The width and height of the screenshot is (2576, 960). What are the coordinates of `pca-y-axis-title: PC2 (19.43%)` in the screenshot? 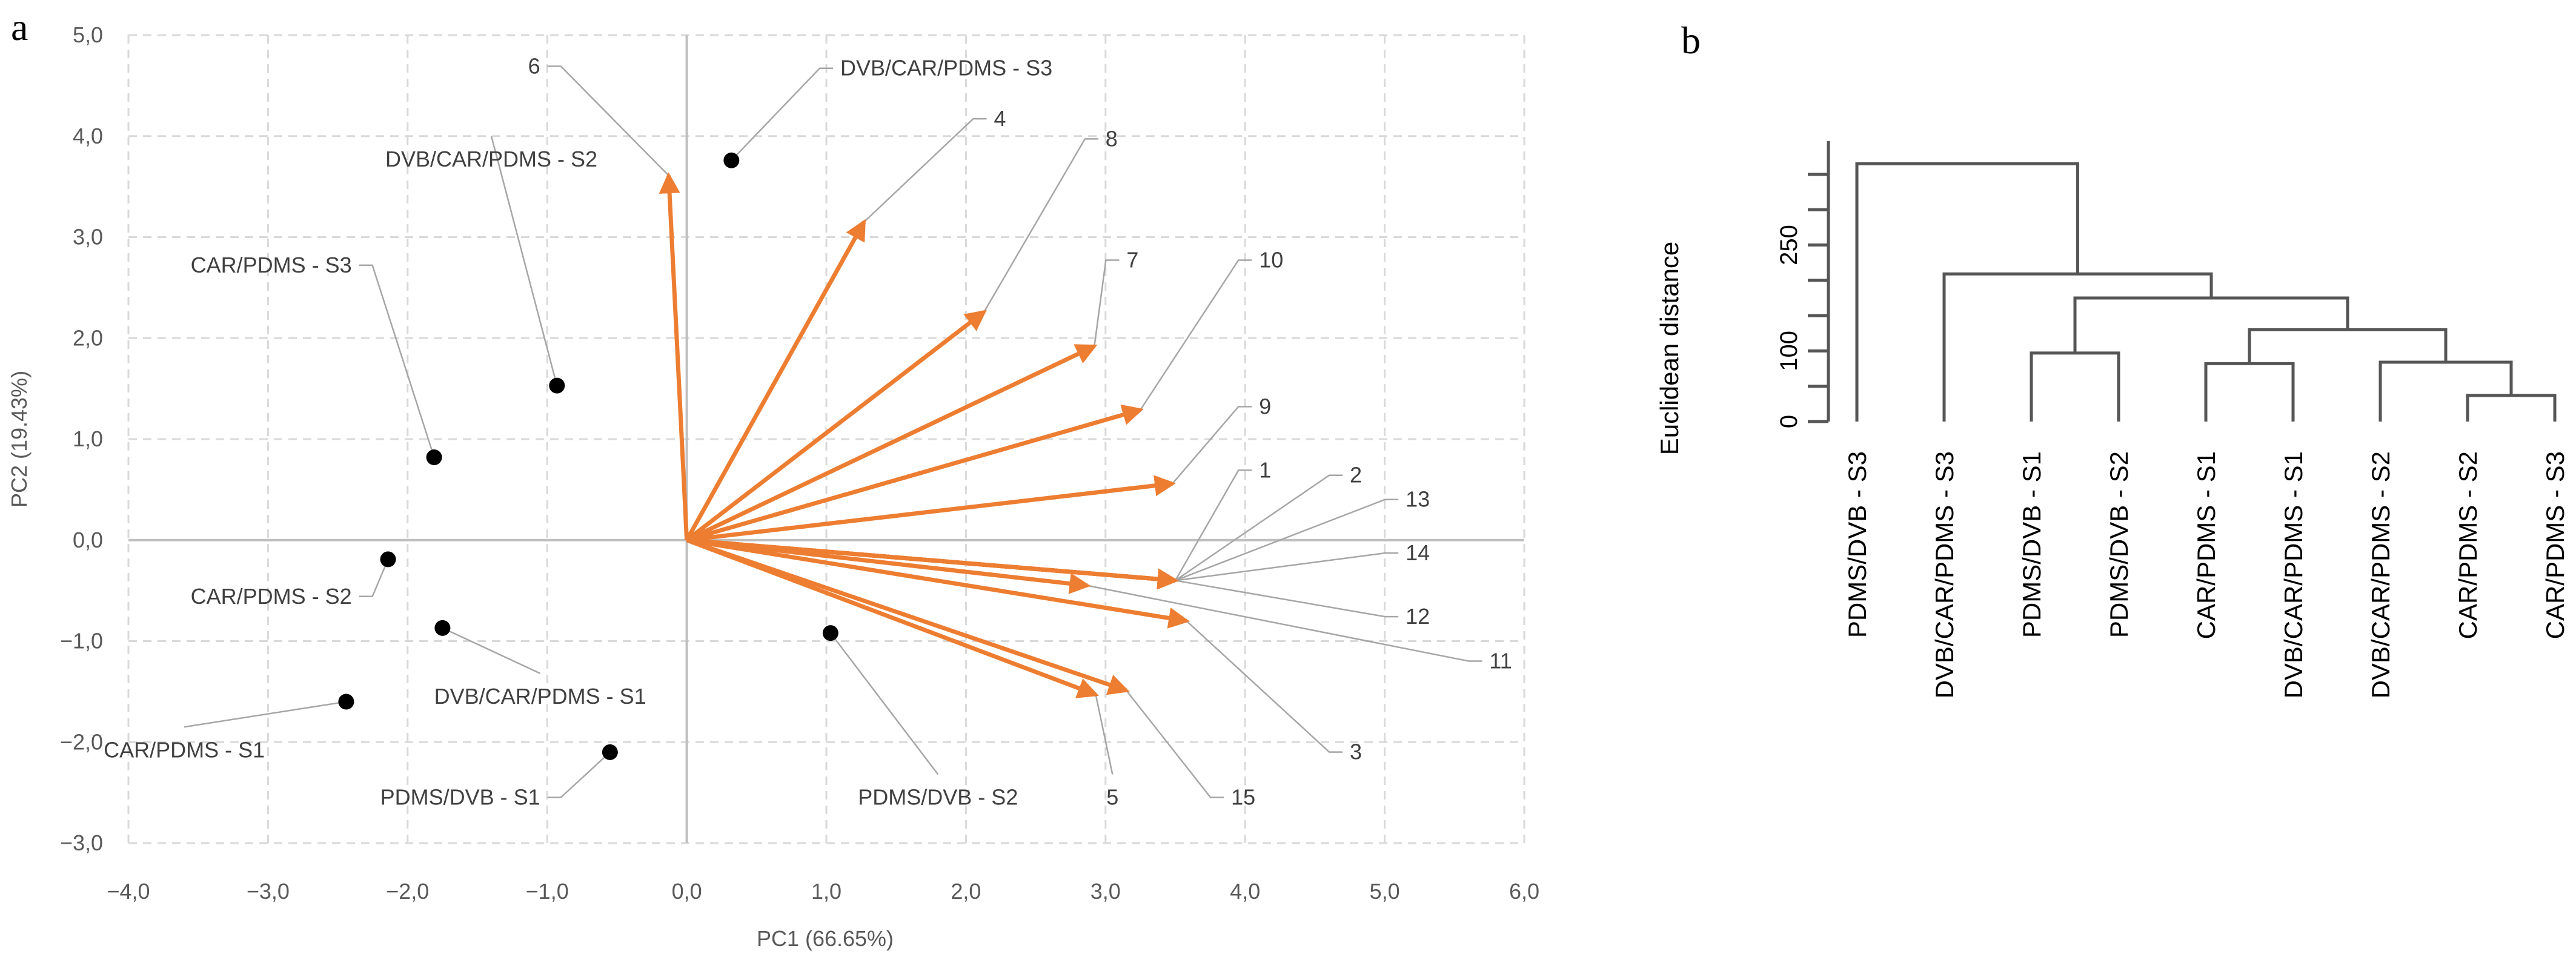 It's located at (19, 439).